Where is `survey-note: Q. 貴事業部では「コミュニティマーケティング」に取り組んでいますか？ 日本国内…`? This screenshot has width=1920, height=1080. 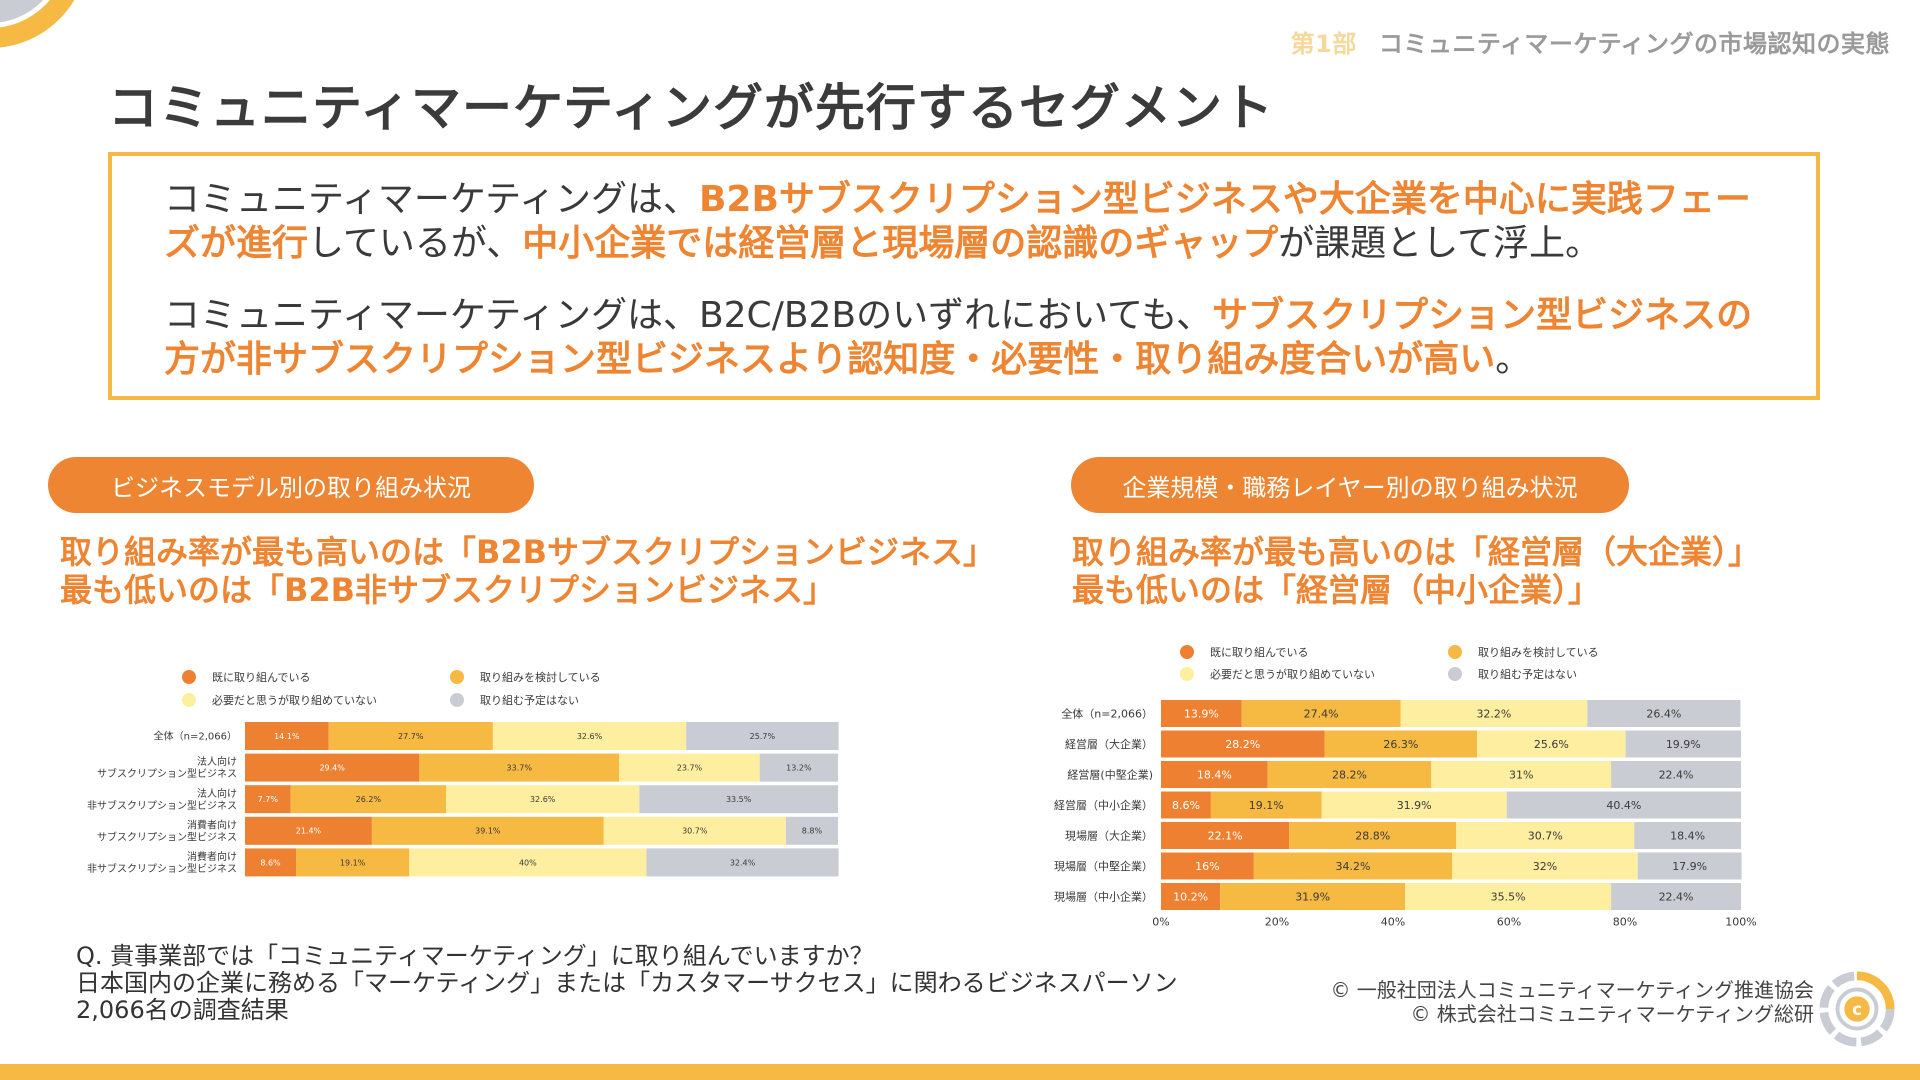 survey-note: Q. 貴事業部では「コミュニティマーケティング」に取り組んでいますか？ 日本国内… is located at coordinates (627, 983).